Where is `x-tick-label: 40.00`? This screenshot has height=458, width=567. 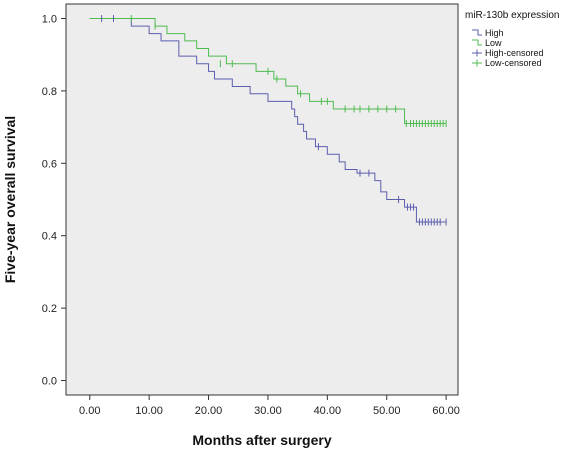 x-tick-label: 40.00 is located at coordinates (328, 411).